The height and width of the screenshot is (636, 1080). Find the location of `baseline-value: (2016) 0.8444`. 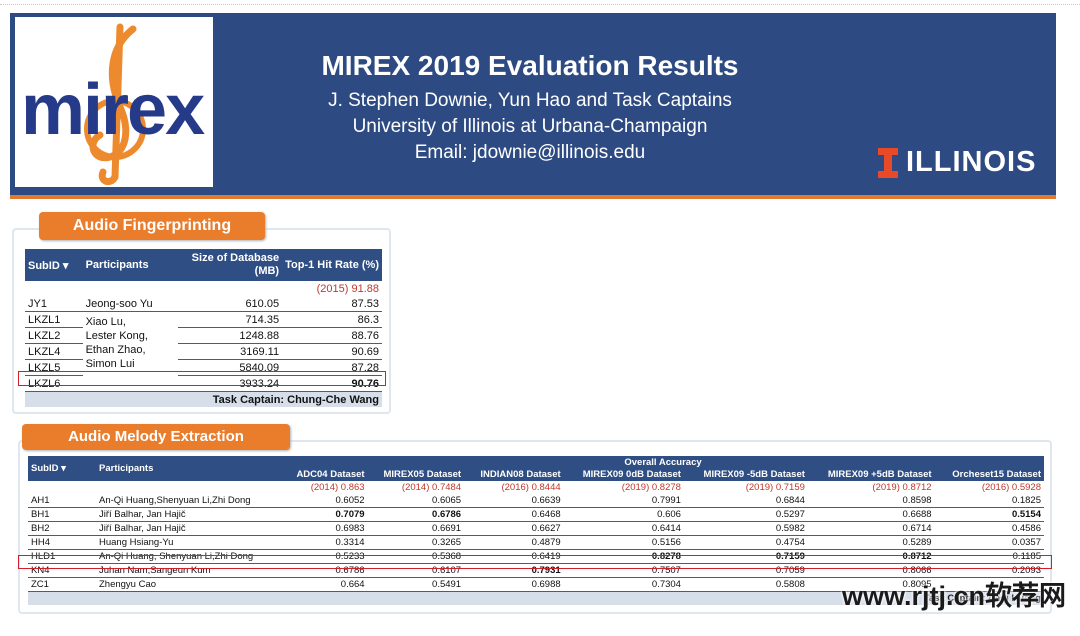

baseline-value: (2016) 0.8444 is located at coordinates (531, 487).